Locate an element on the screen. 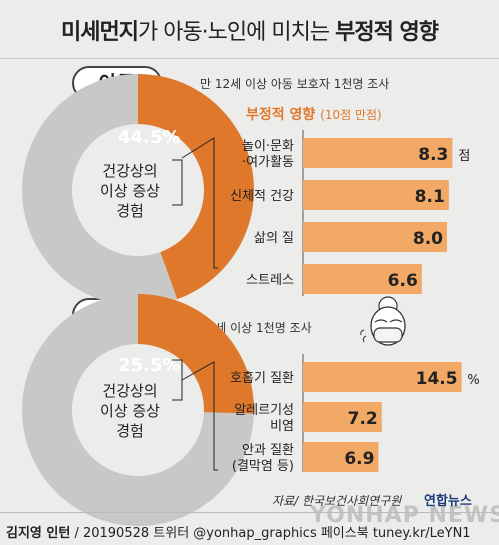 Image resolution: width=499 pixels, height=545 pixels. neg-title-text: 부정적 영향 is located at coordinates (281, 115).